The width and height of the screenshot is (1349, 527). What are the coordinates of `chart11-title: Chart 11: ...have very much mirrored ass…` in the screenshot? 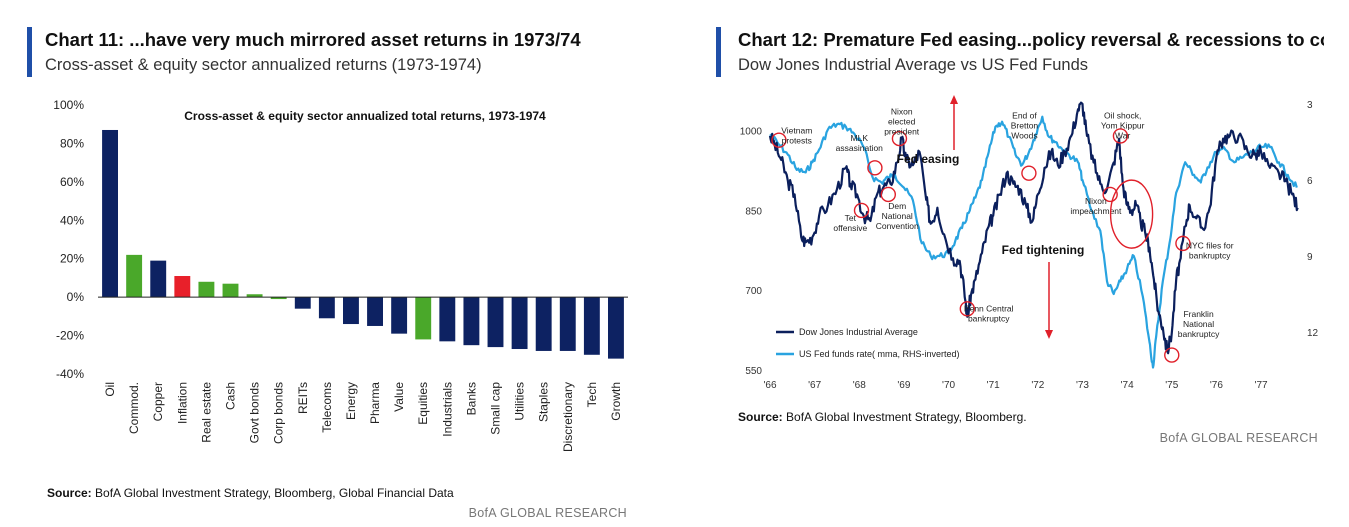 It's located at (313, 39).